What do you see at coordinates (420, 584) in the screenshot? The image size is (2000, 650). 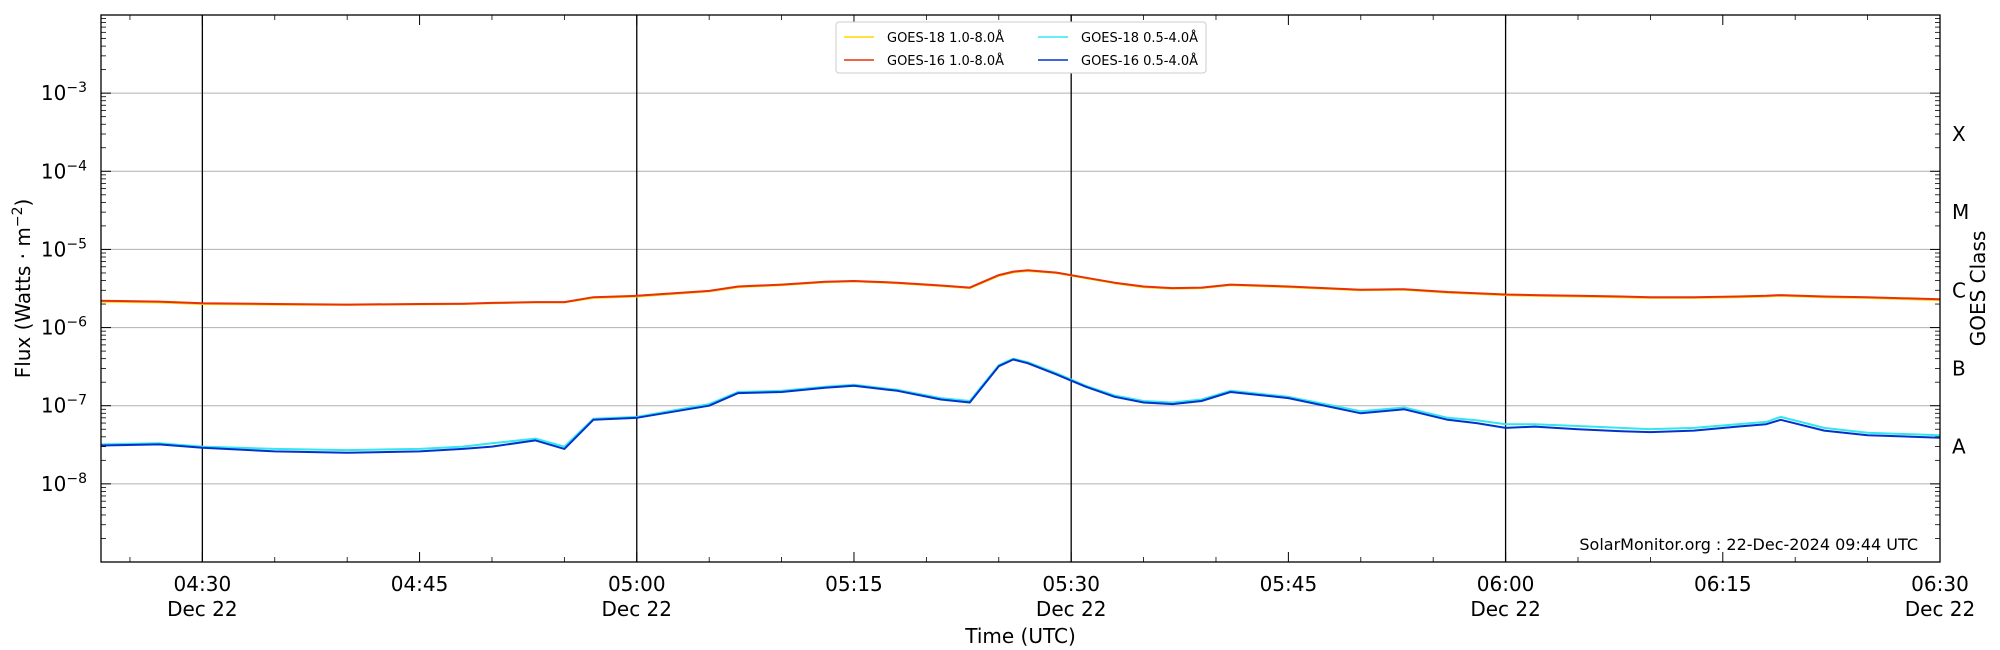 I see `x-tick-label: 04:45` at bounding box center [420, 584].